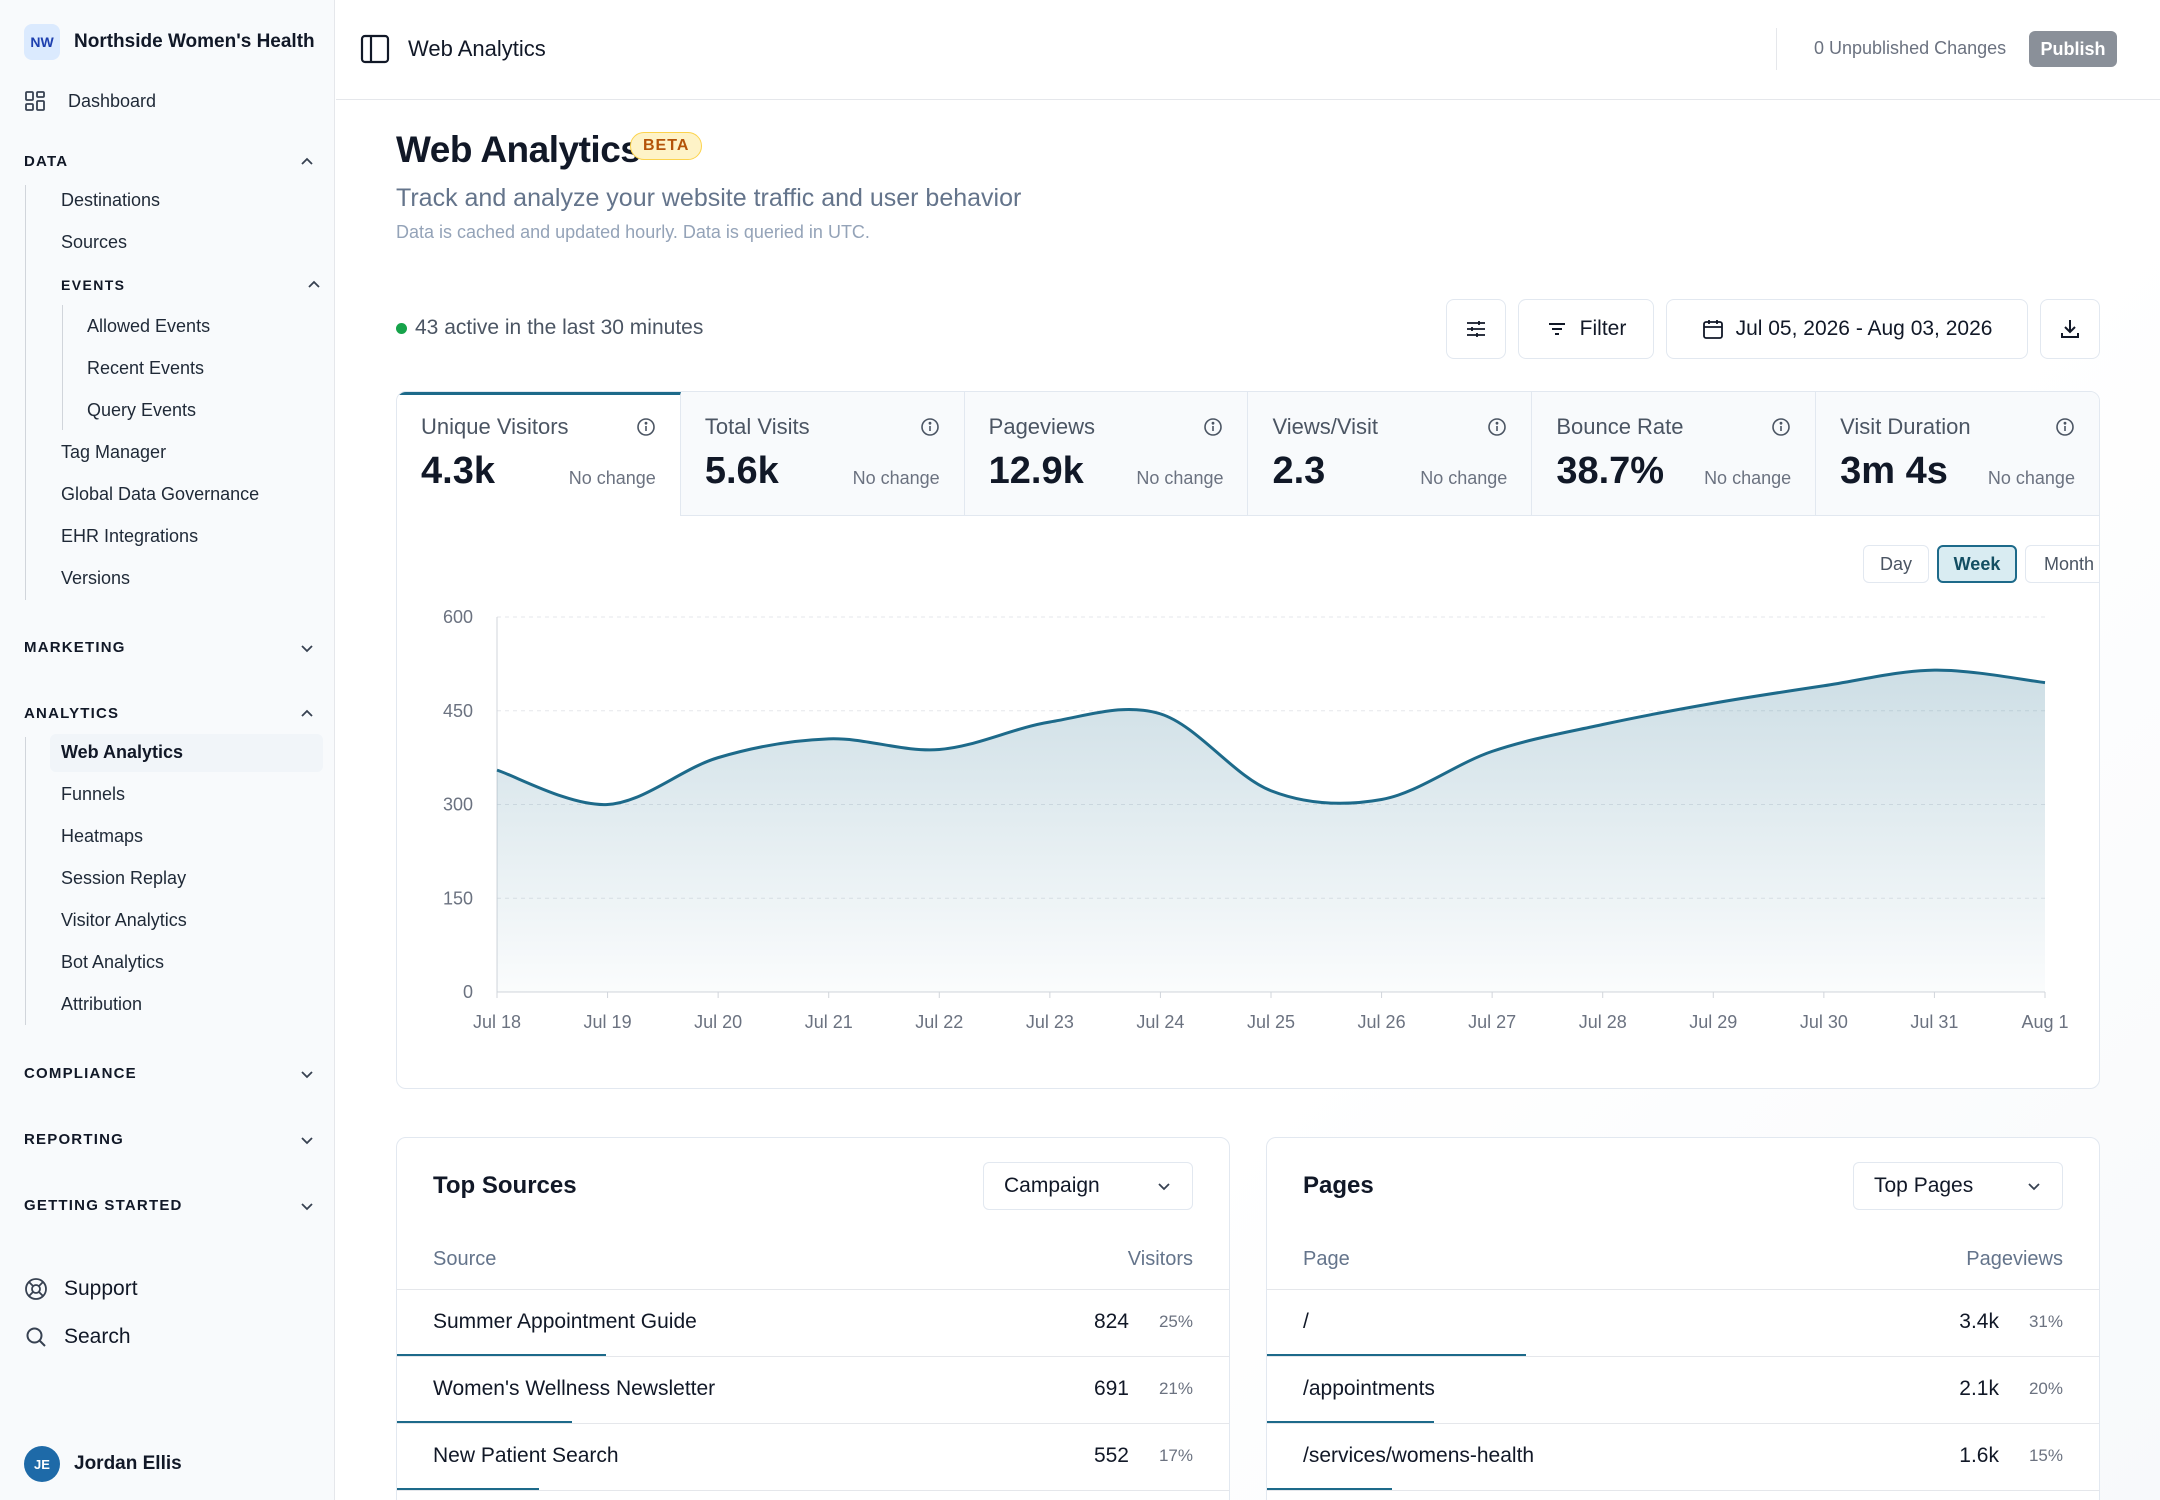 The height and width of the screenshot is (1500, 2160). Describe the element at coordinates (375, 49) in the screenshot. I see `sidebar-toggle-icon` at that location.